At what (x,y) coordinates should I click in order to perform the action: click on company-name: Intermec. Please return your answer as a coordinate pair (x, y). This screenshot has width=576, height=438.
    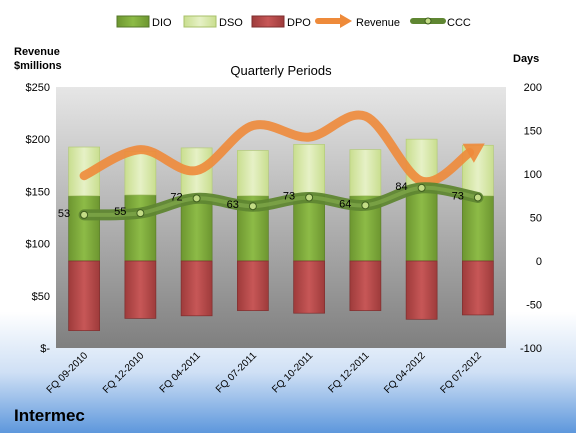
    Looking at the image, I should click on (49, 415).